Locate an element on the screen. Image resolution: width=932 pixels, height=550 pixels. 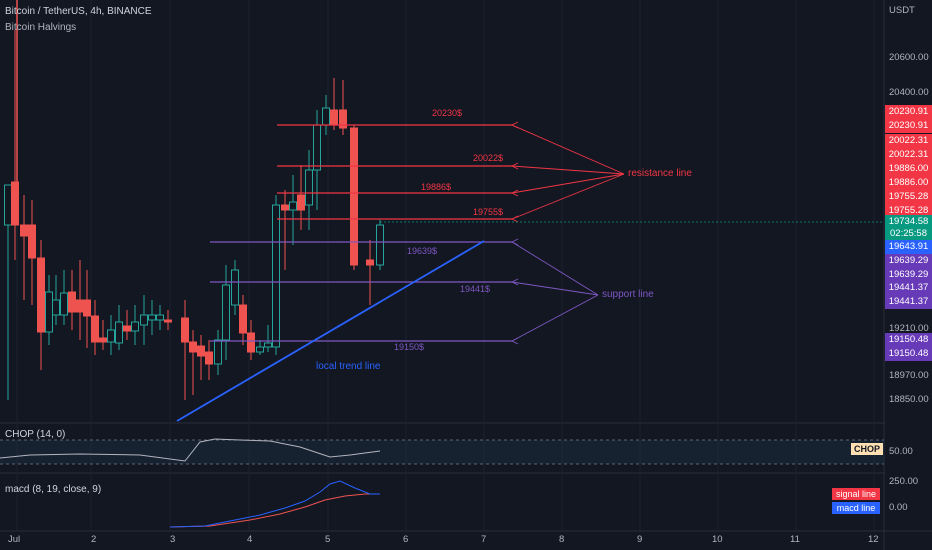
price-label-trend: 19643.91 is located at coordinates (908, 247).